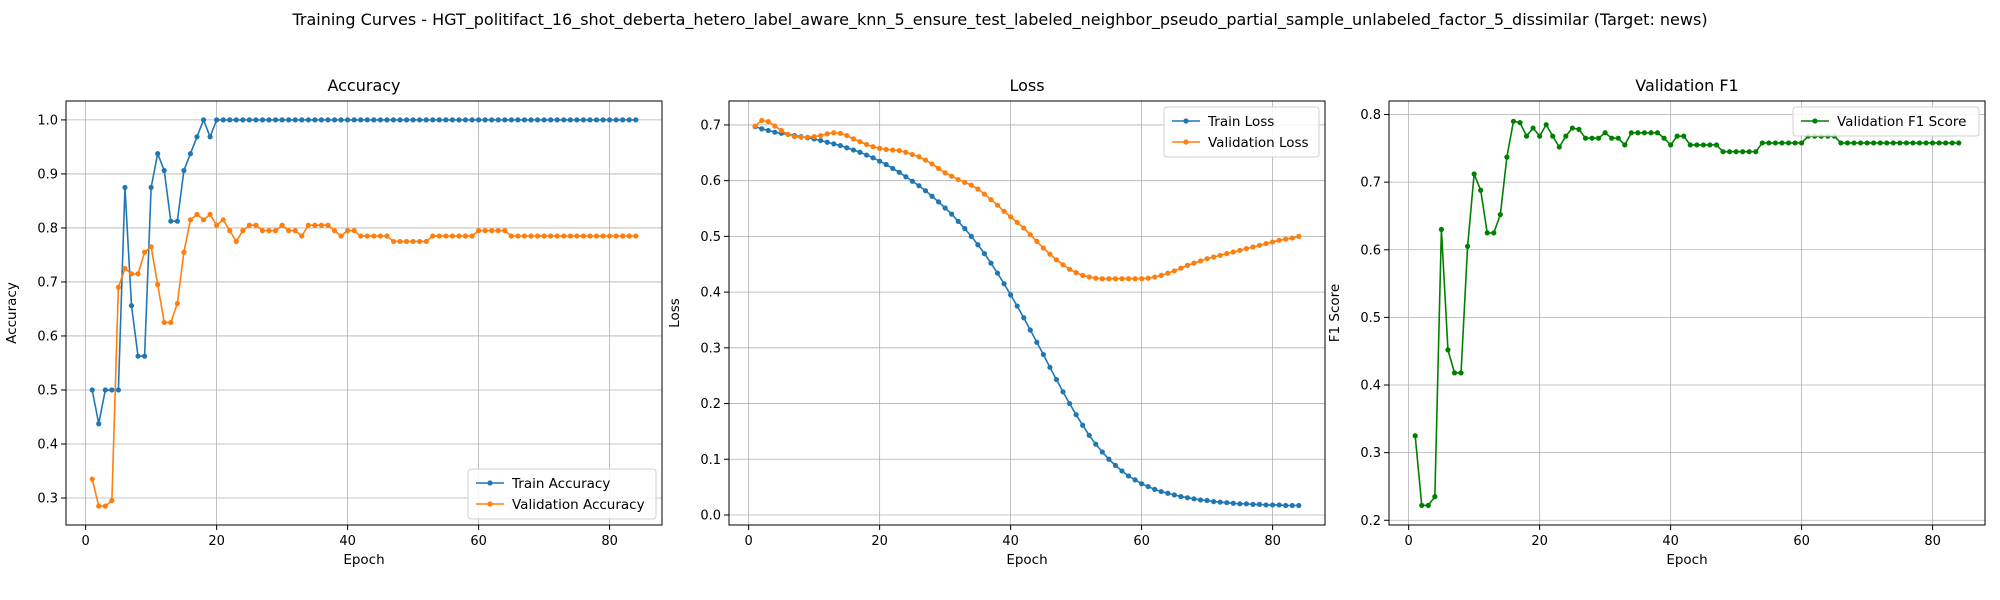 The image size is (2000, 600). Describe the element at coordinates (1370, 115) in the screenshot. I see `validation-f1-y-tick-label: 0.8` at that location.